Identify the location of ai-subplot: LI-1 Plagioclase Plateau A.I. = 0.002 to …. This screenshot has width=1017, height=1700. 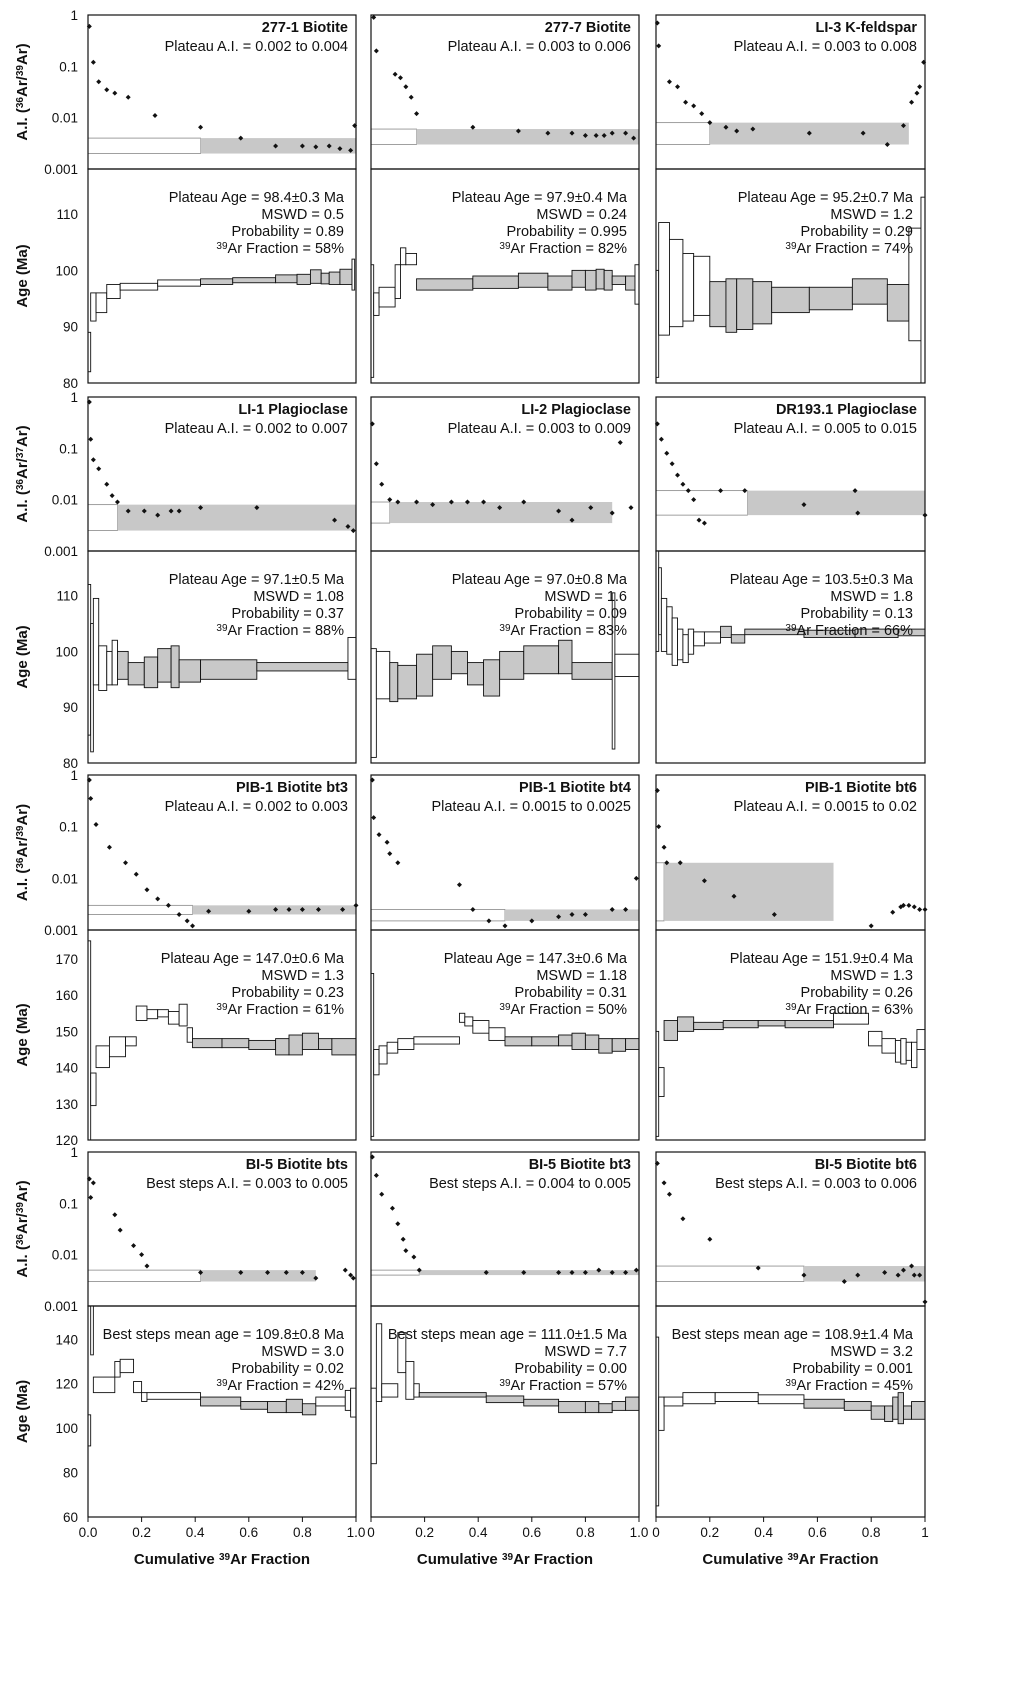
(221, 474).